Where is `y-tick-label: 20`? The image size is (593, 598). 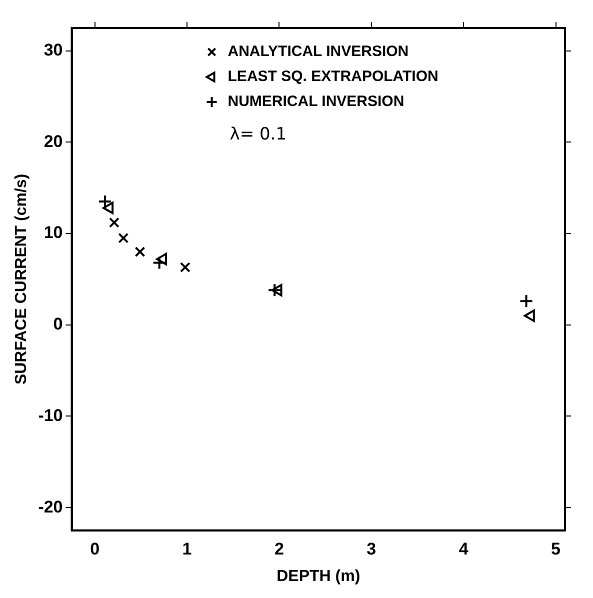
y-tick-label: 20 is located at coordinates (53, 141).